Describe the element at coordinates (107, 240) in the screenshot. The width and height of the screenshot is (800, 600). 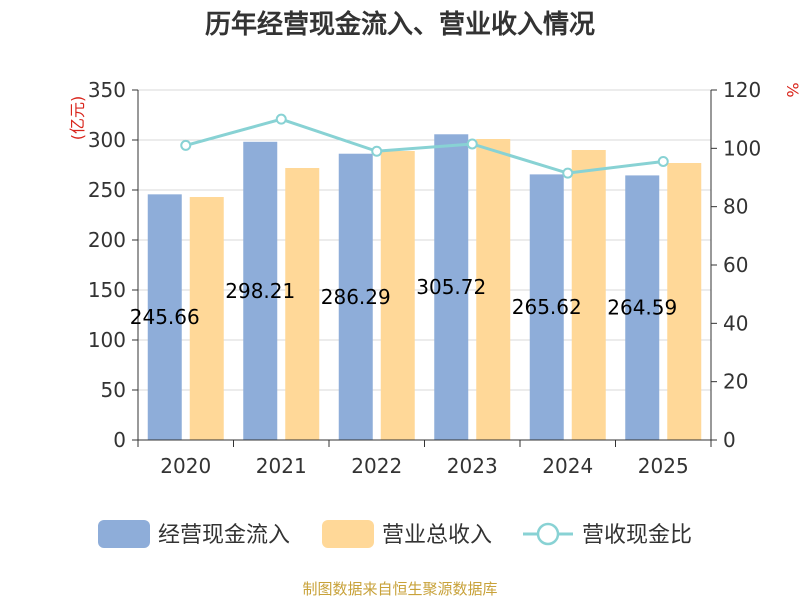
I see `left-tick-label: 200` at that location.